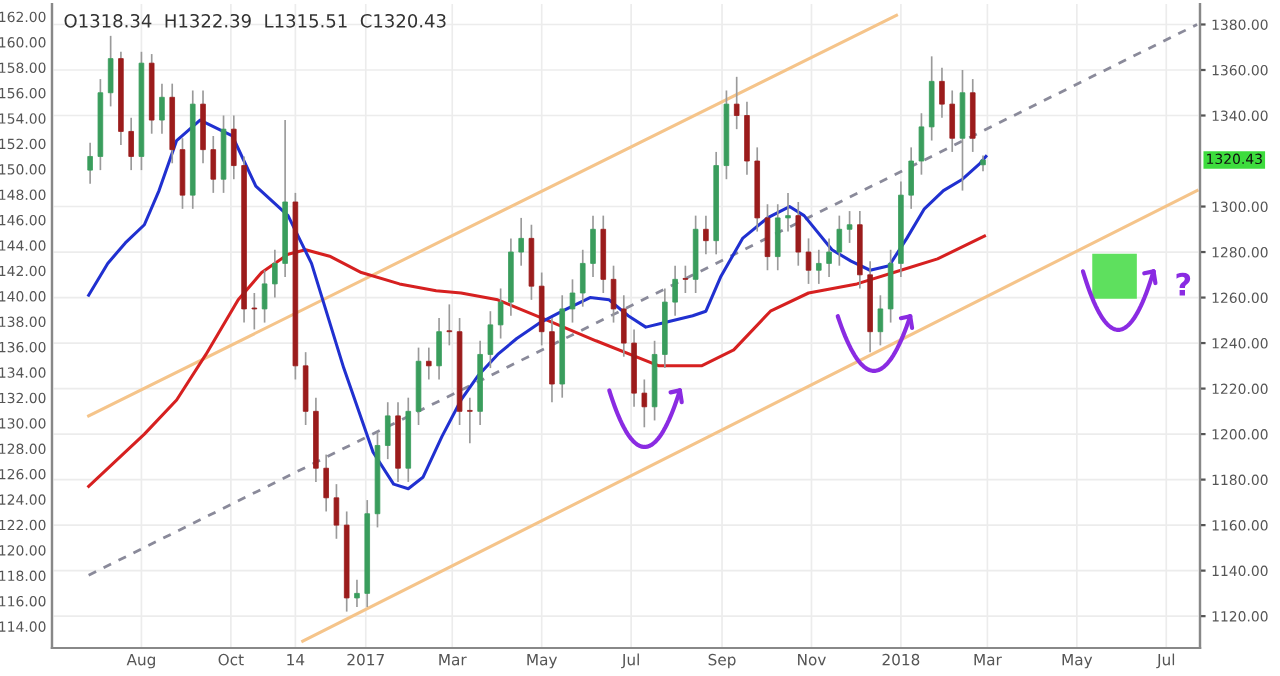 The width and height of the screenshot is (1280, 676). What do you see at coordinates (1183, 284) in the screenshot?
I see `annotation: ?` at bounding box center [1183, 284].